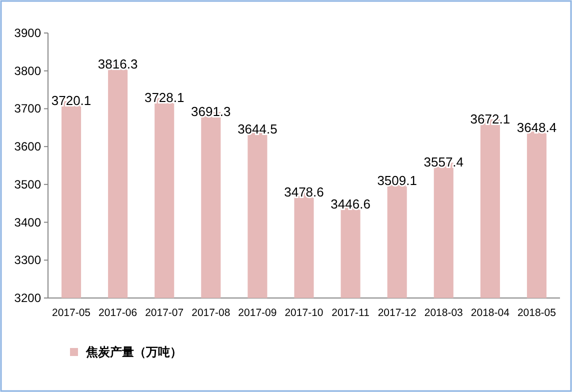 This screenshot has width=572, height=392. What do you see at coordinates (71, 100) in the screenshot?
I see `data-label: 3720.1` at bounding box center [71, 100].